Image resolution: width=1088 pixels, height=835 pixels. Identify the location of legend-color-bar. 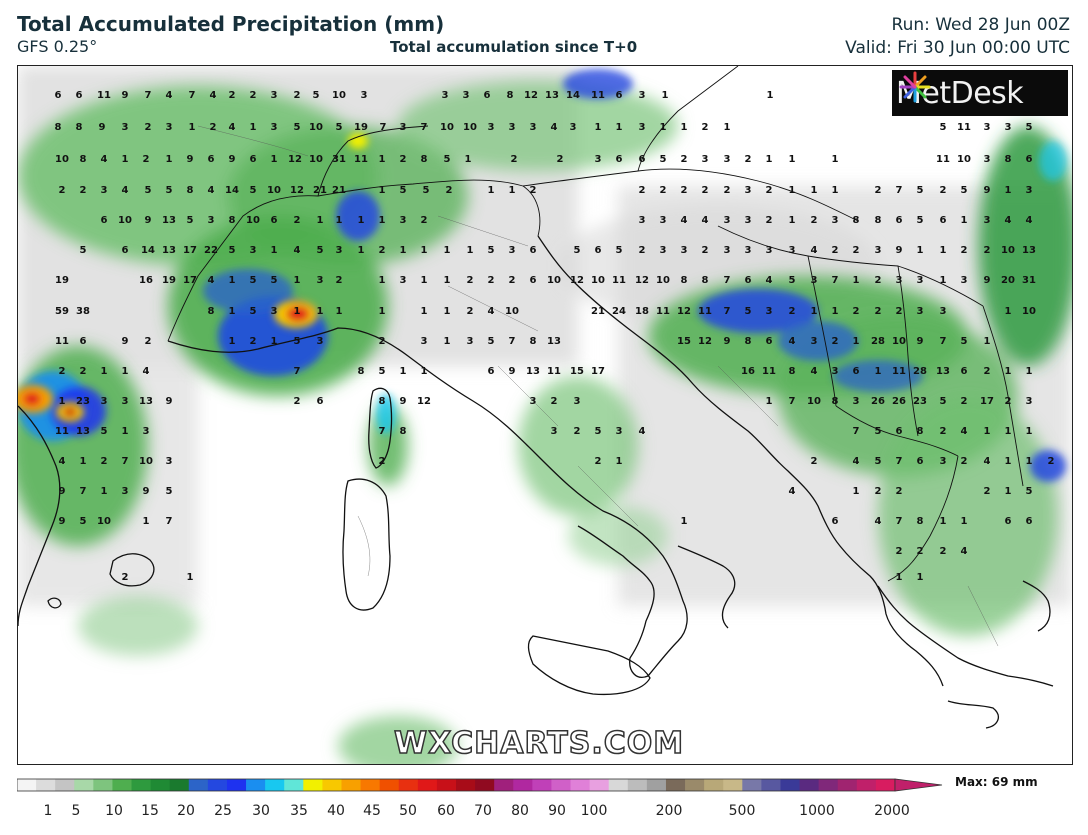
(456, 785).